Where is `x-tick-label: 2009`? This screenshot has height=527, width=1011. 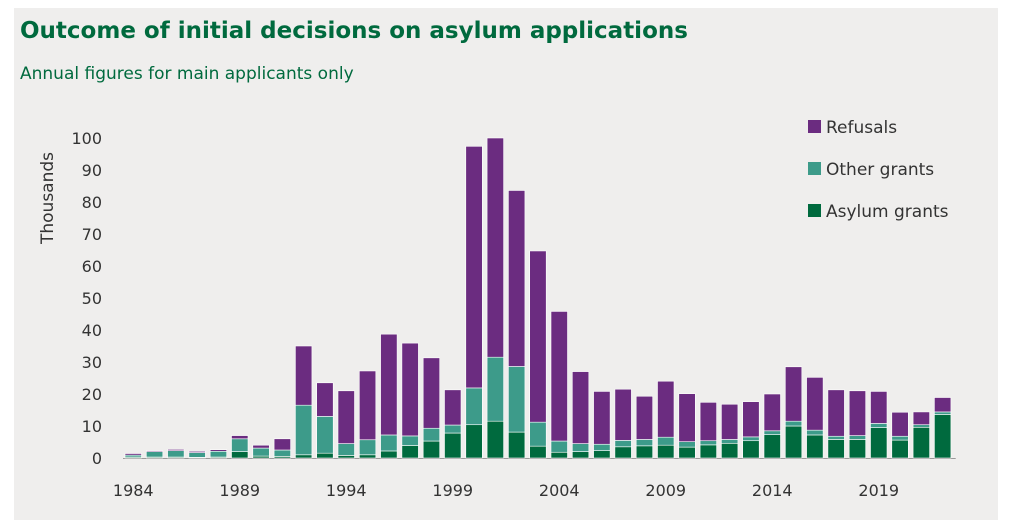
x-tick-label: 2009 is located at coordinates (665, 490).